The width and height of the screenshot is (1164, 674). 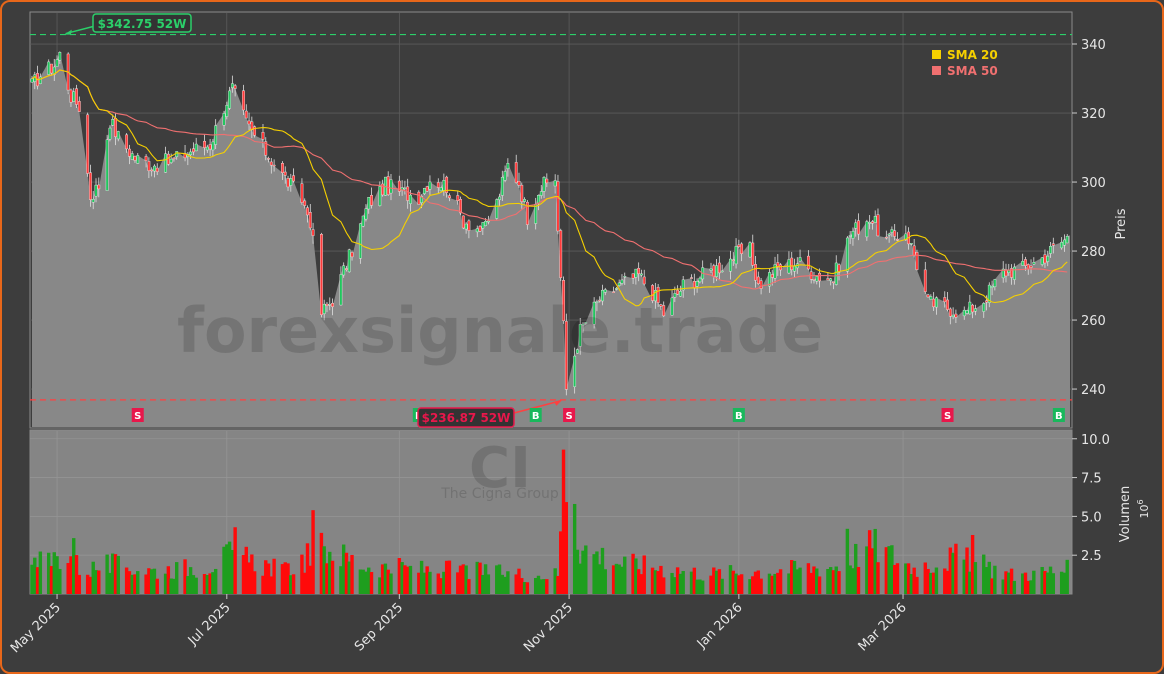 I want to click on price-tick-label: 340, so click(x=1093, y=45).